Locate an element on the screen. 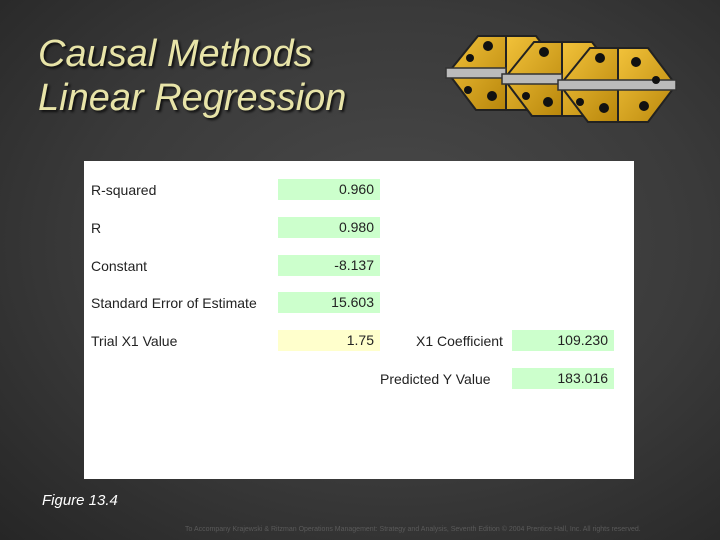 This screenshot has height=540, width=720. figure-caption: Figure 13.4 is located at coordinates (80, 500).